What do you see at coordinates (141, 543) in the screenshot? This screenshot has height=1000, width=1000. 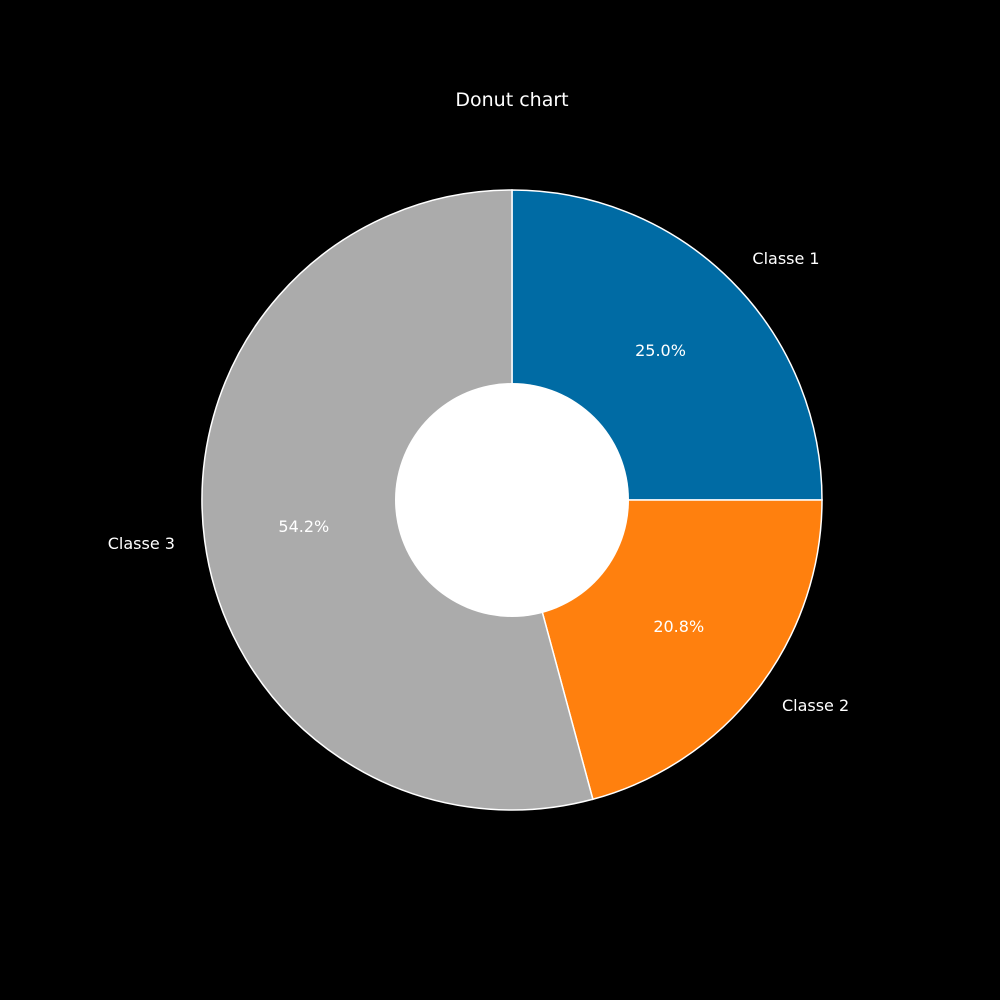 I see `slice-label-3: Classe 3` at bounding box center [141, 543].